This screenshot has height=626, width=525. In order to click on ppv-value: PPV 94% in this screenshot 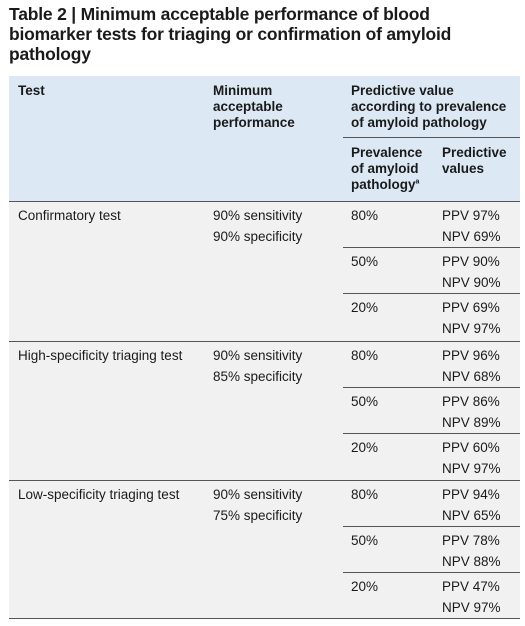, I will do `click(471, 494)`.